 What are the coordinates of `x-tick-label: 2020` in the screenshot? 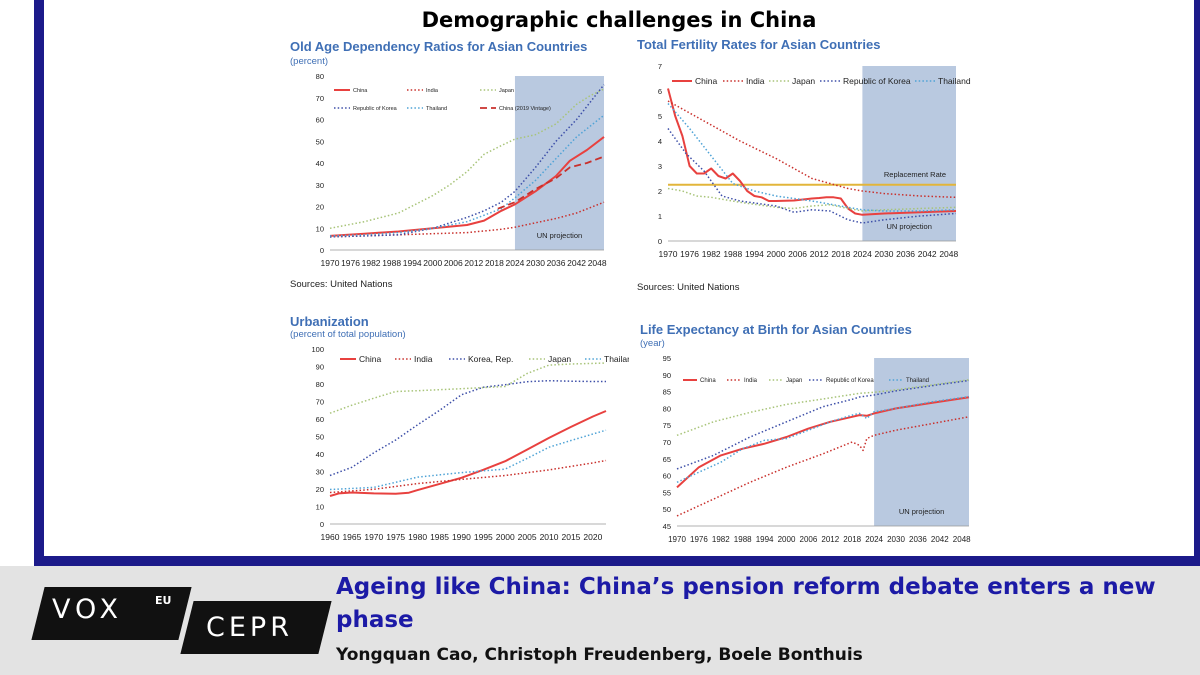 It's located at (592, 537).